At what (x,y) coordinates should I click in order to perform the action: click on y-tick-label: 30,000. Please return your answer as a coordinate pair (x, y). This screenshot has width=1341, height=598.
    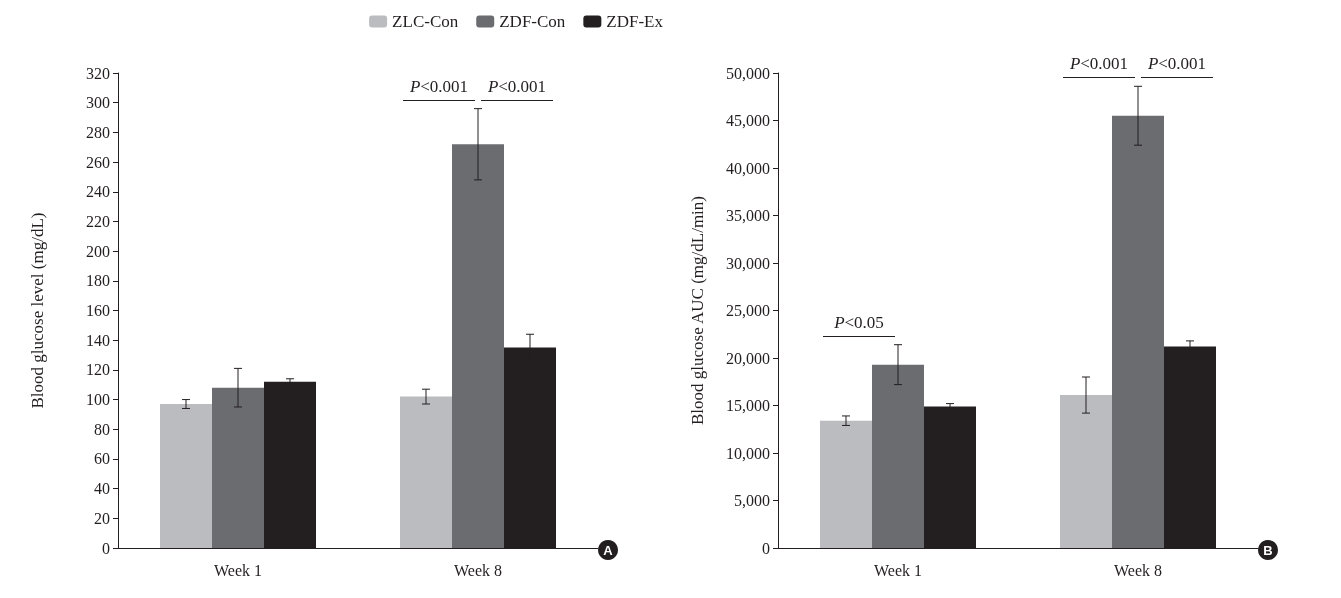
    Looking at the image, I should click on (748, 263).